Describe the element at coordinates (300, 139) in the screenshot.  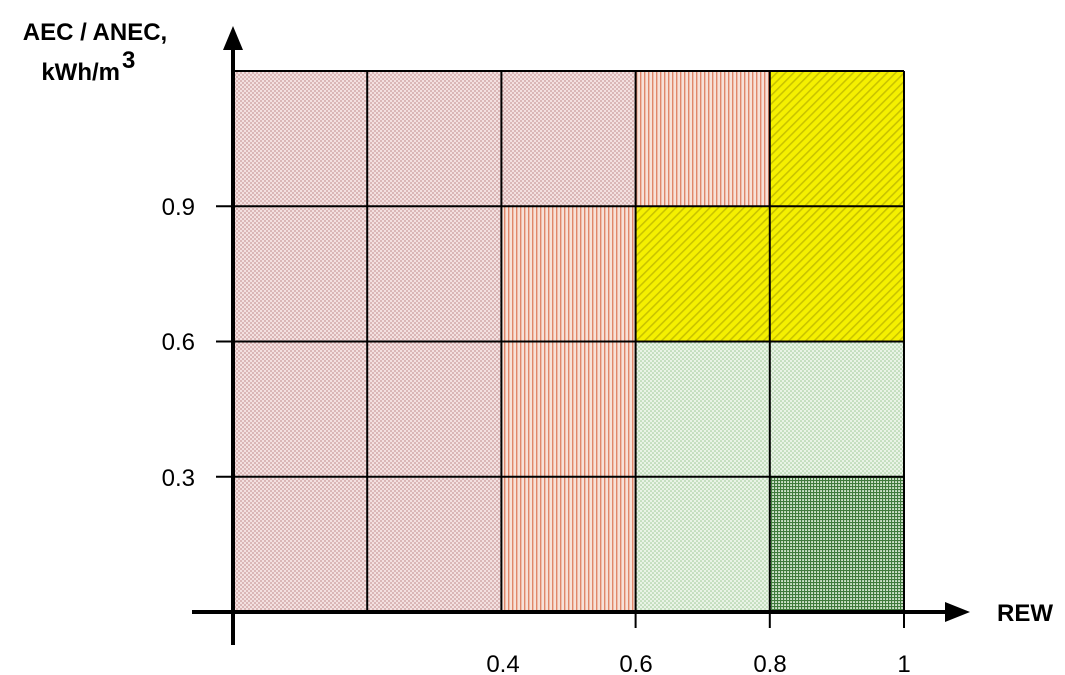
I see `cell-r1-c1-pink` at that location.